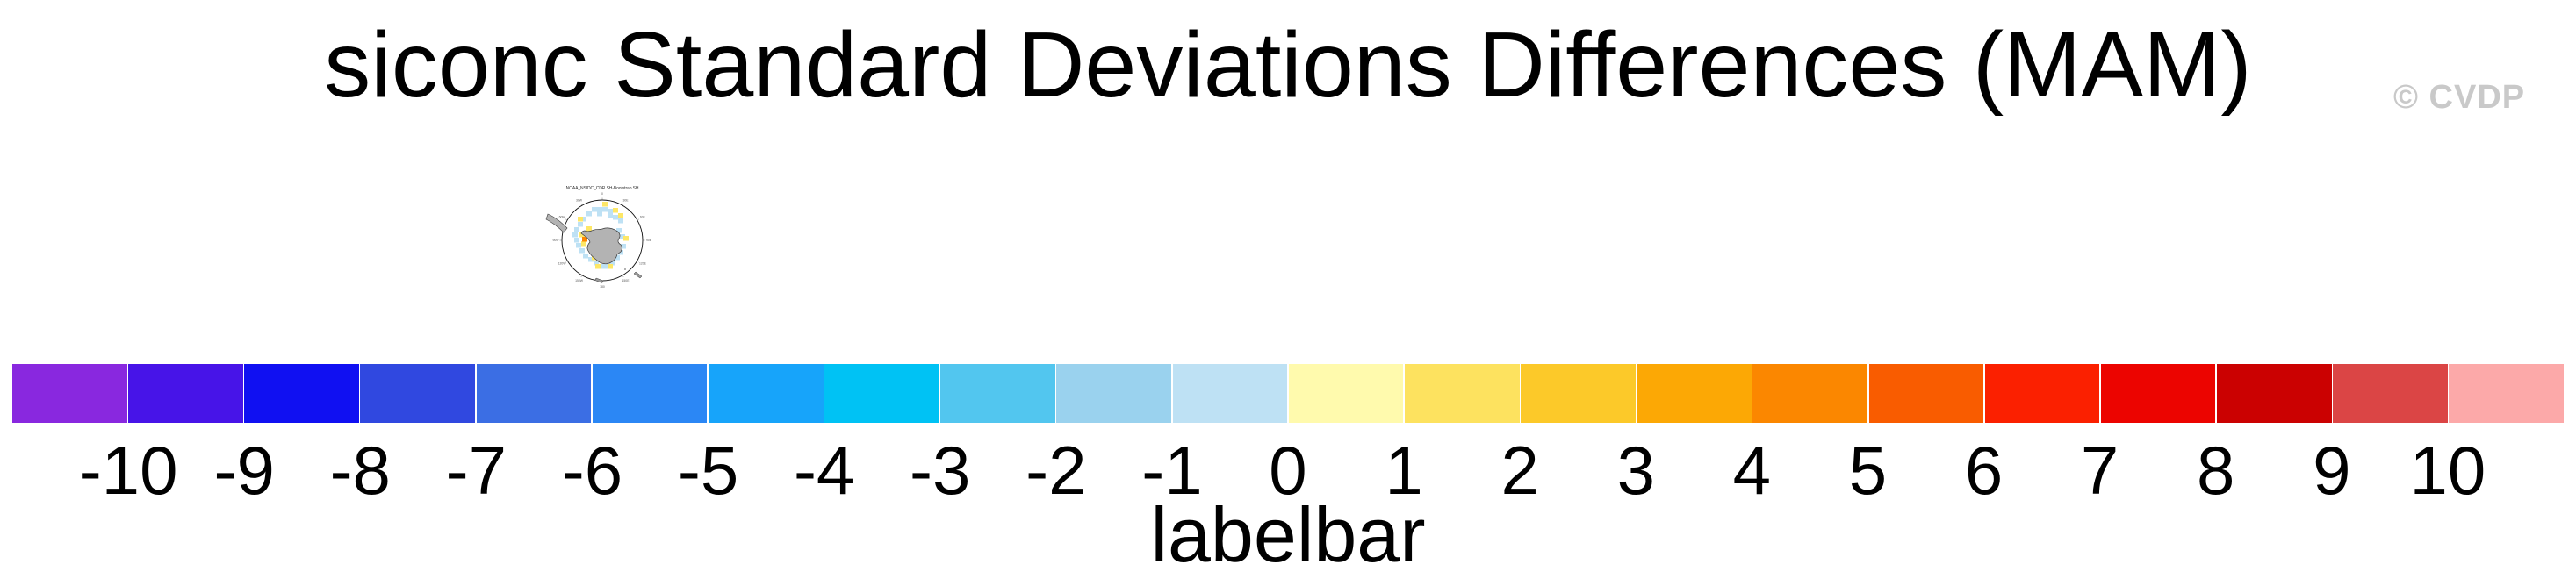  What do you see at coordinates (625, 200) in the screenshot?
I see `map-ring-label: 30E` at bounding box center [625, 200].